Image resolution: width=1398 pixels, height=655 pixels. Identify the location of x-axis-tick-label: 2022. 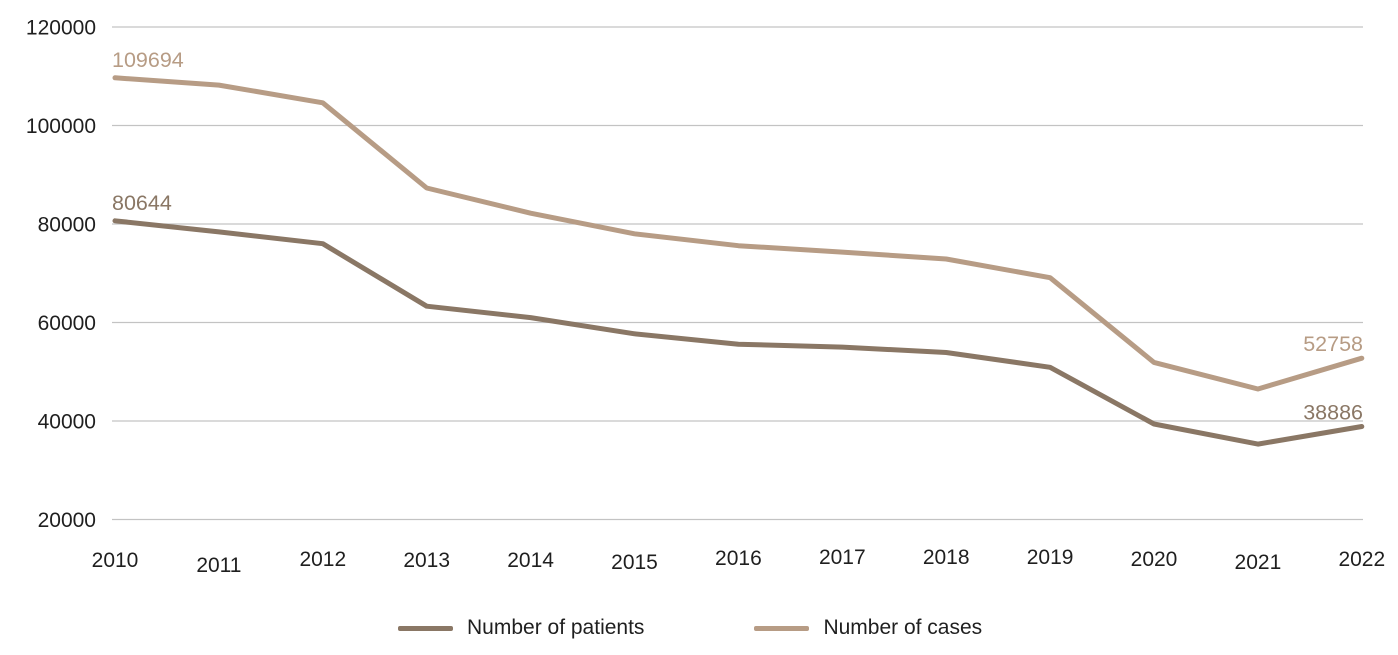
(1361, 559).